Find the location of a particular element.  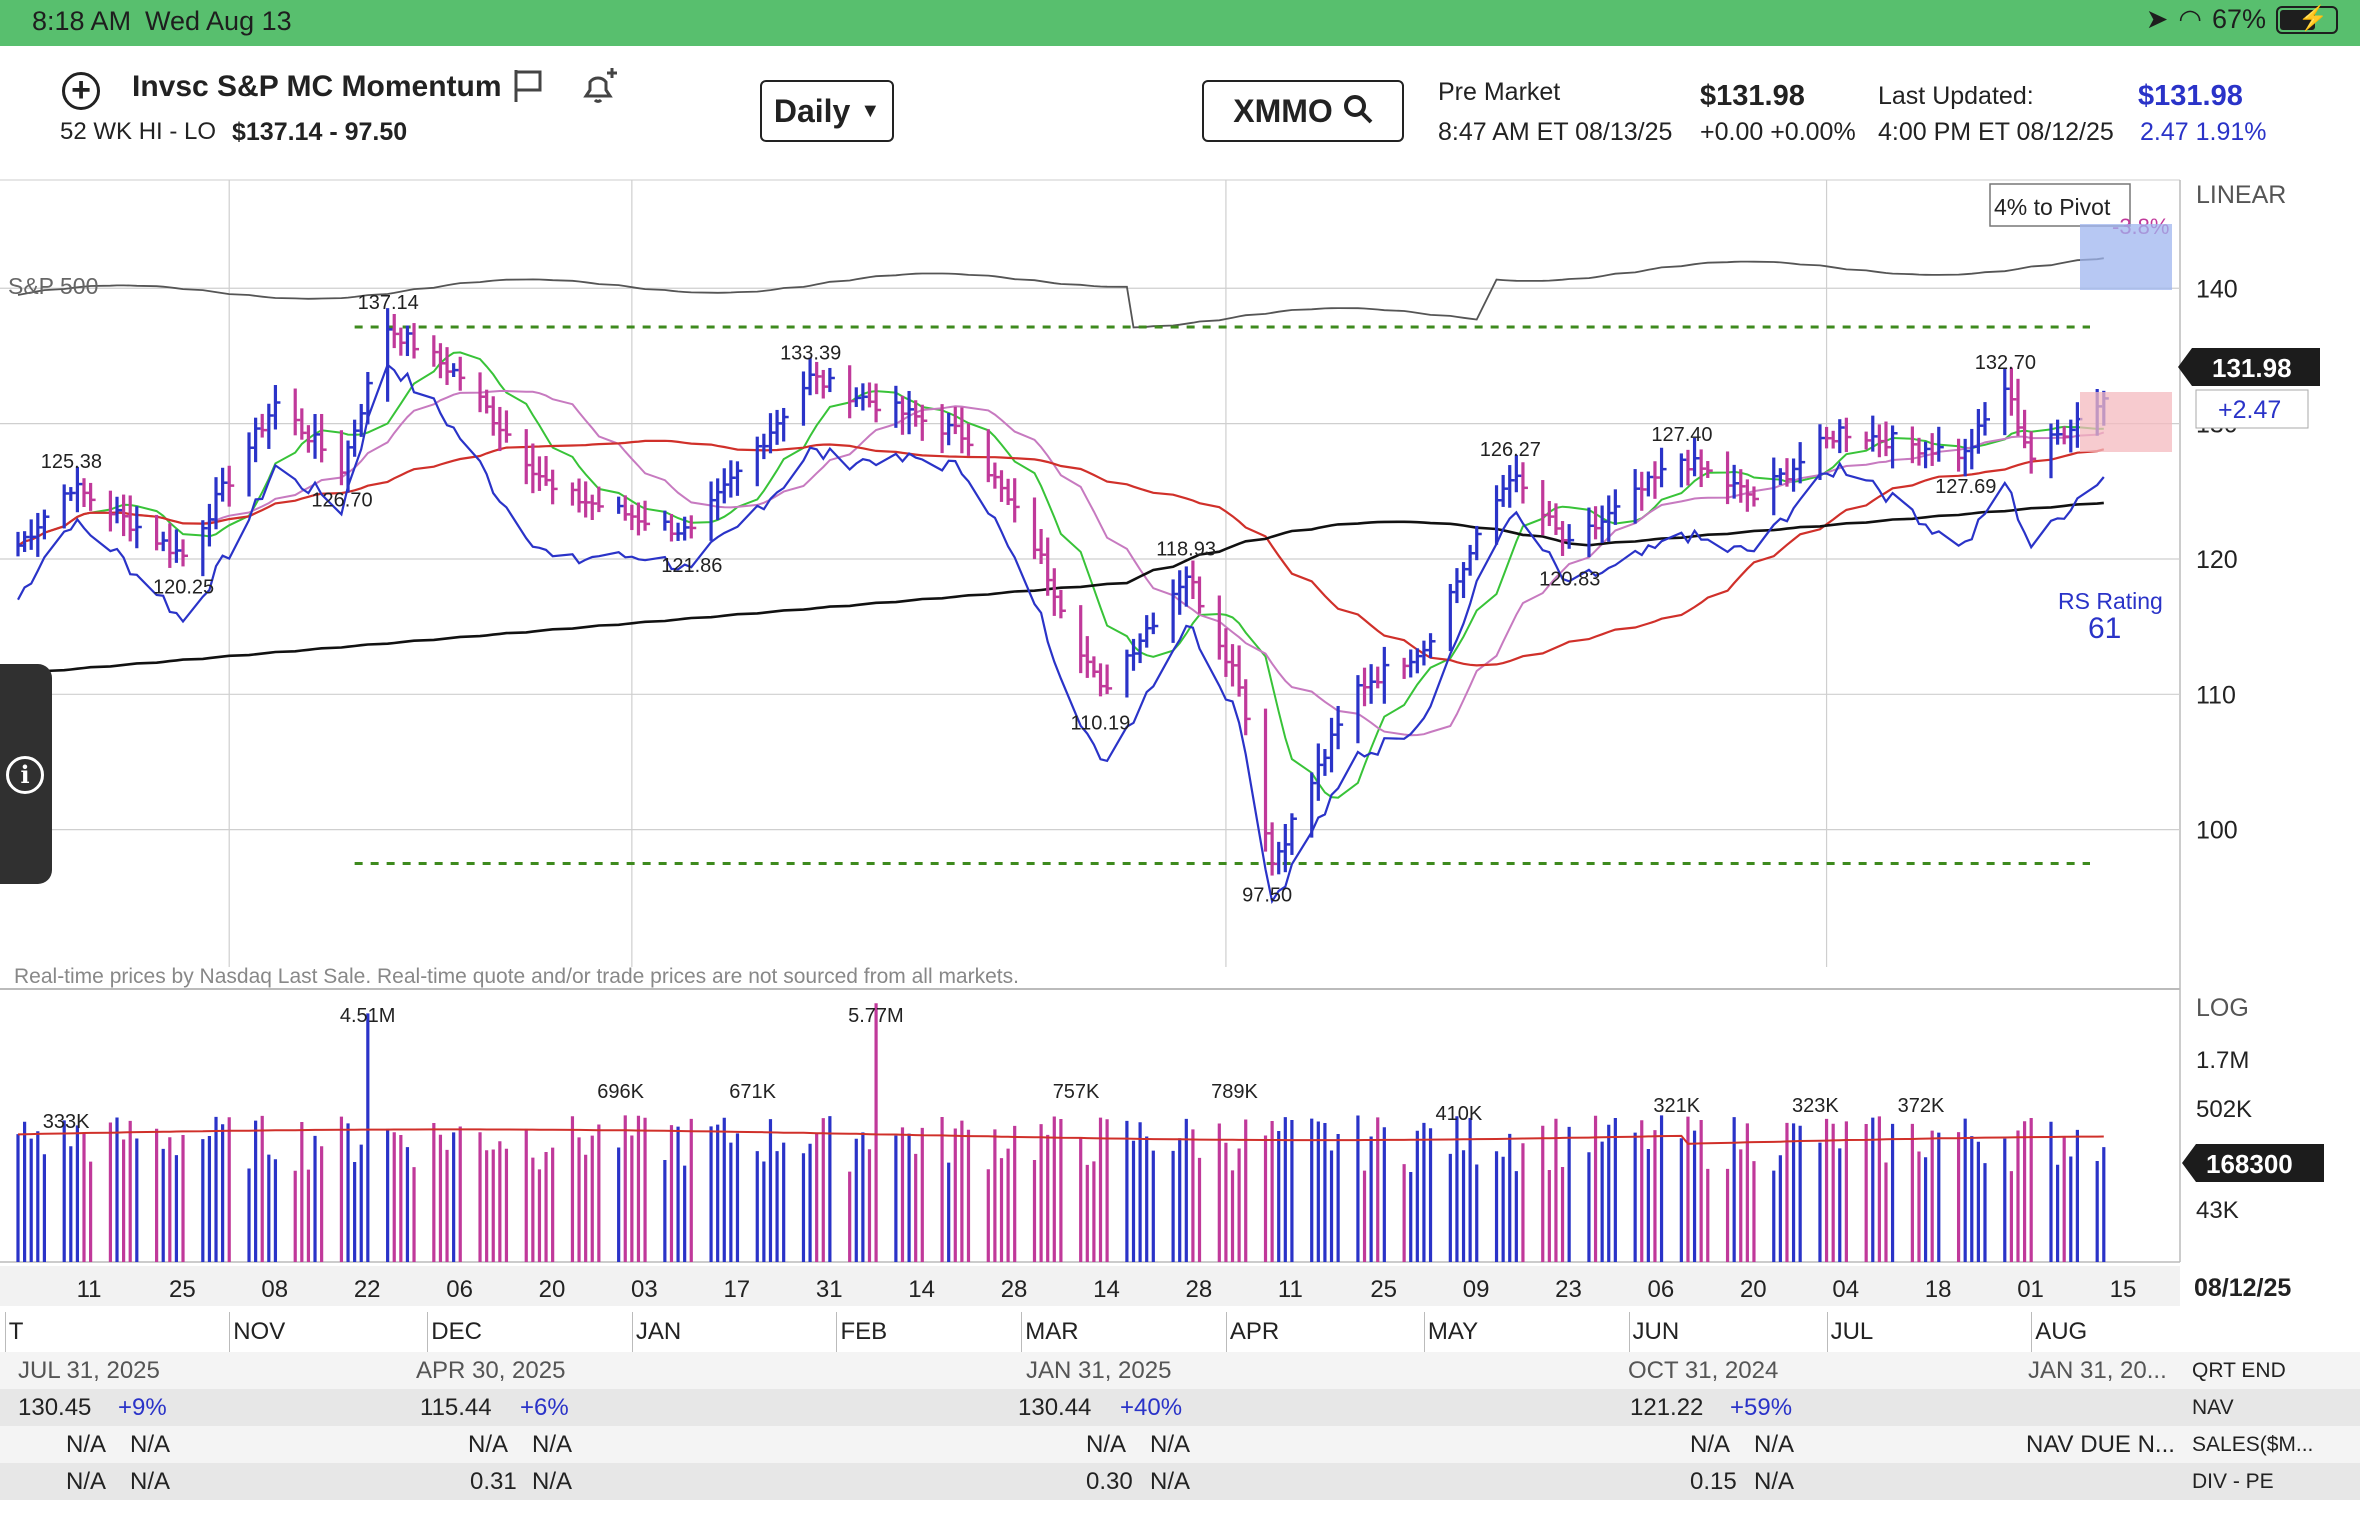

location-icon: ➤ is located at coordinates (2157, 19).